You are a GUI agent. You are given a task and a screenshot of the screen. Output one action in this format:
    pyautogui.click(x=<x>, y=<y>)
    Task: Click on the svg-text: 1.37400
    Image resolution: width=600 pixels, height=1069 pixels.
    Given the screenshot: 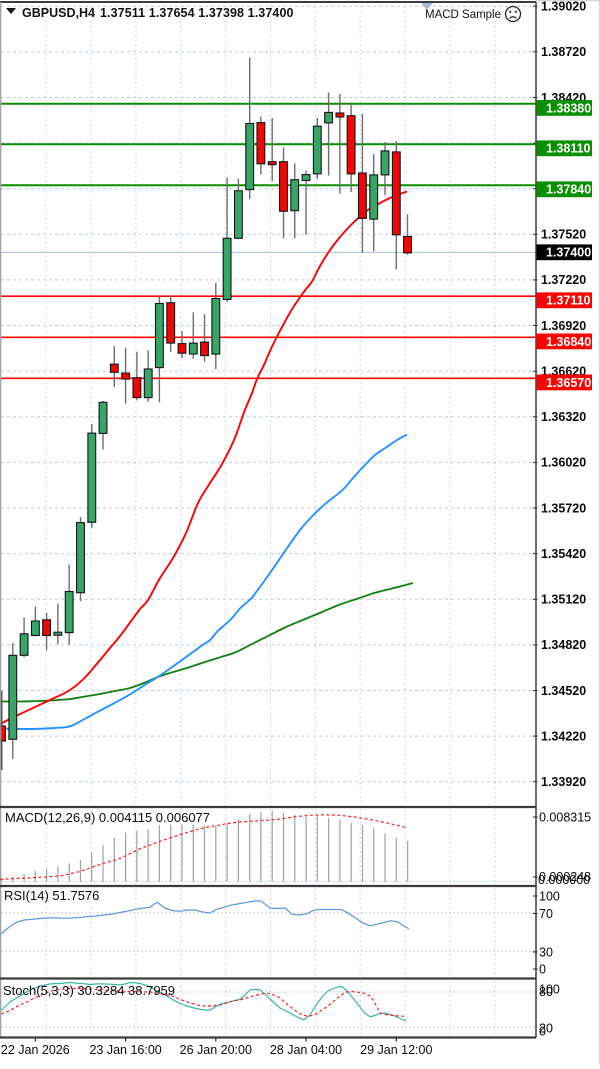 What is the action you would take?
    pyautogui.click(x=568, y=253)
    